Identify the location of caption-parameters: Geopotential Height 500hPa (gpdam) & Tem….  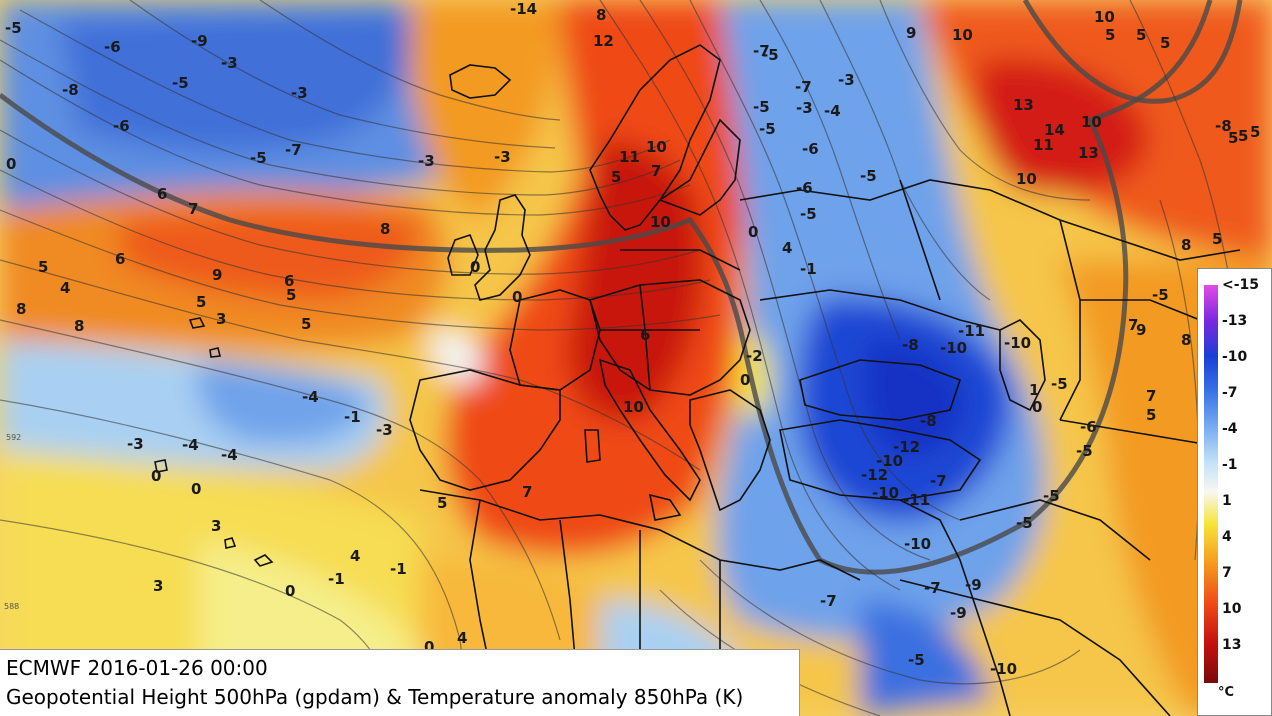
(375, 697).